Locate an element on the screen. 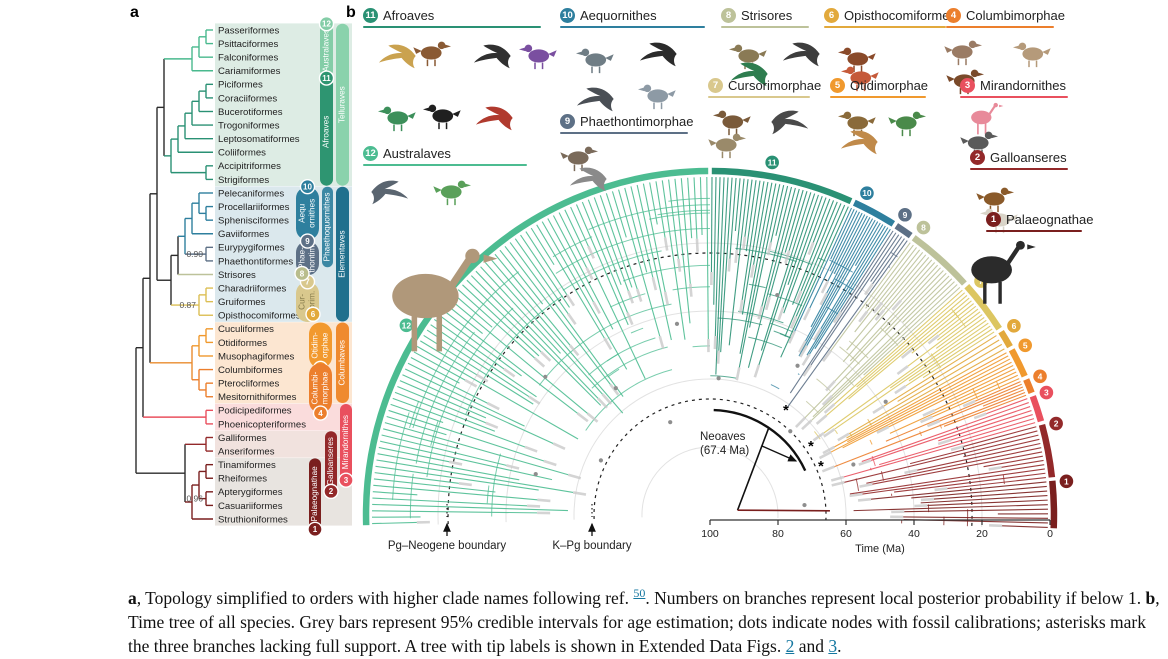  clade-number-badge: 12 is located at coordinates (327, 24).